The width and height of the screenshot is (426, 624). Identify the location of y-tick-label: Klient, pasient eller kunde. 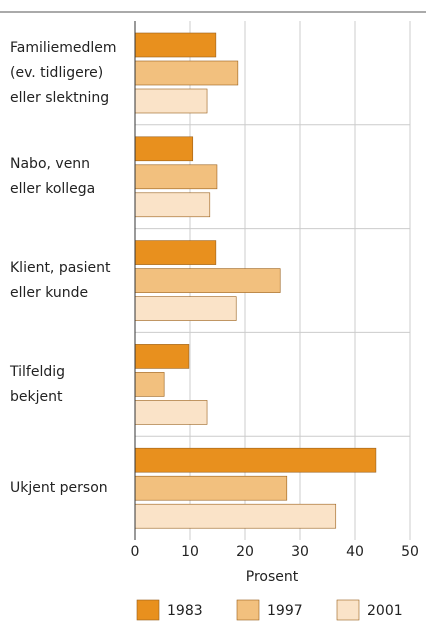
(60, 280).